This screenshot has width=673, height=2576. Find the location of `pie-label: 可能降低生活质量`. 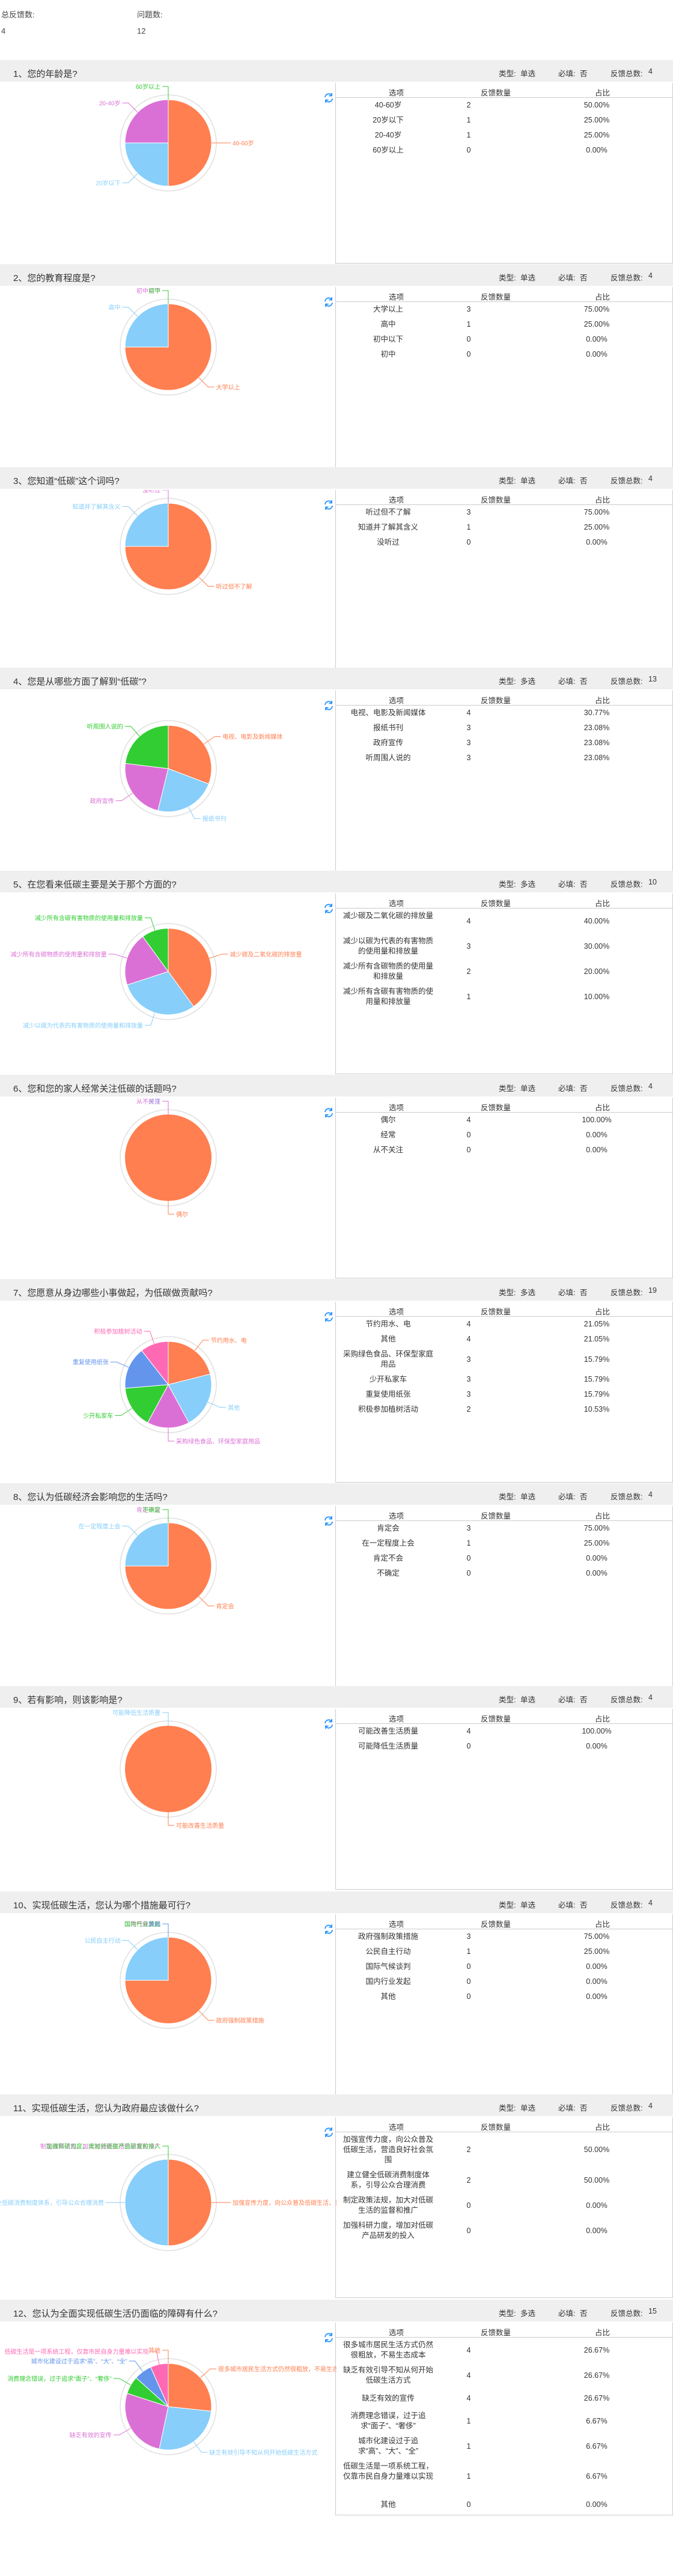

pie-label: 可能降低生活质量 is located at coordinates (136, 1713).